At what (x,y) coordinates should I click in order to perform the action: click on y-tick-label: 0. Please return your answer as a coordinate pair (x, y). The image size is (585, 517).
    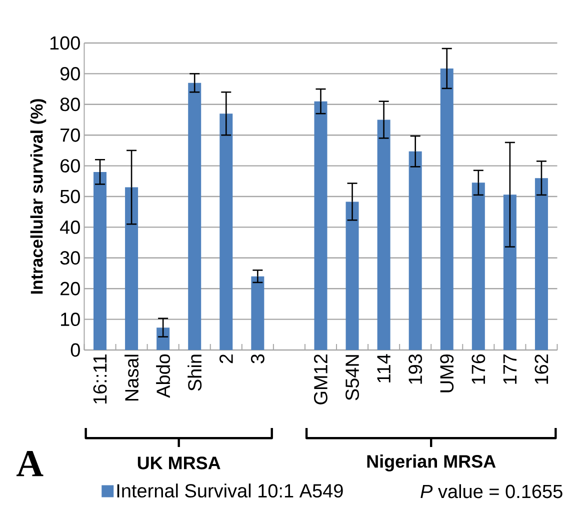
    Looking at the image, I should click on (75, 350).